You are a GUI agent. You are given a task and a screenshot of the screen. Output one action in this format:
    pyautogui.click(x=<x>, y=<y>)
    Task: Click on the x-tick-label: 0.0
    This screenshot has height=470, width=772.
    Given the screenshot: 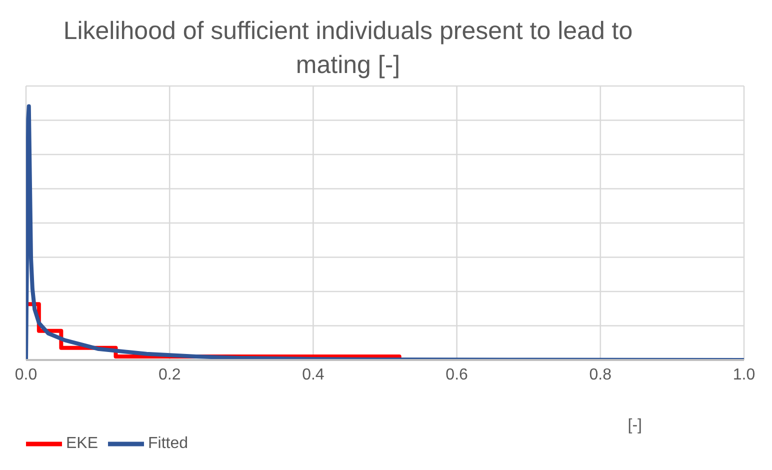 What is the action you would take?
    pyautogui.click(x=26, y=375)
    